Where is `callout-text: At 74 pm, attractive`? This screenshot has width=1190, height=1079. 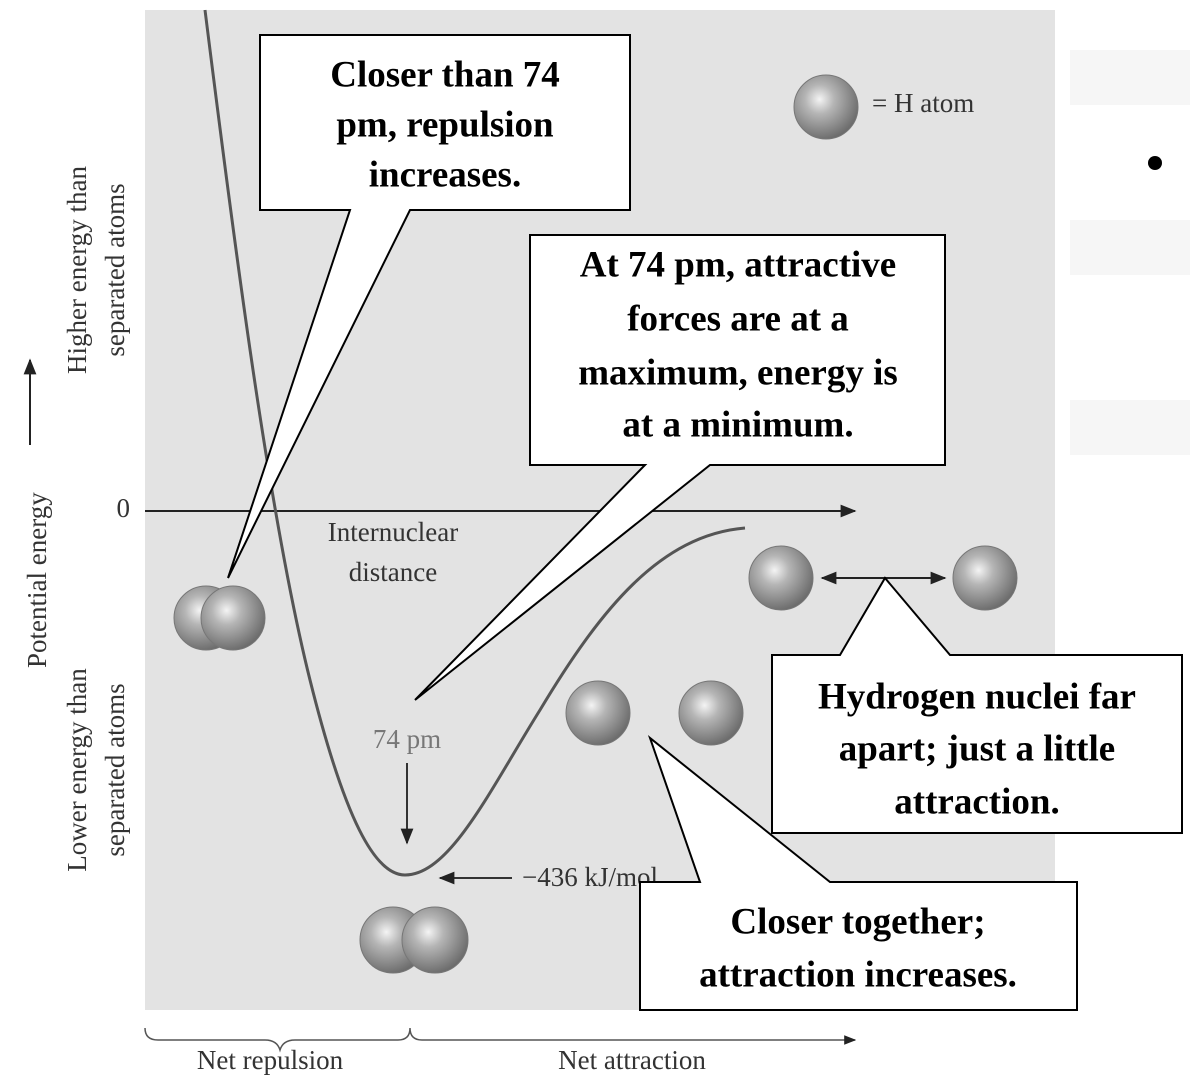
callout-text: At 74 pm, attractive is located at coordinates (738, 264).